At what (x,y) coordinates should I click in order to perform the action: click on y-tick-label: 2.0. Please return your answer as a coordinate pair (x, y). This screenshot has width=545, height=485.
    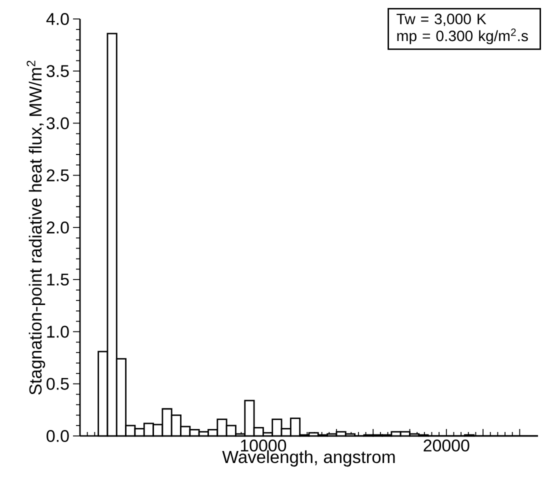
    Looking at the image, I should click on (57, 227).